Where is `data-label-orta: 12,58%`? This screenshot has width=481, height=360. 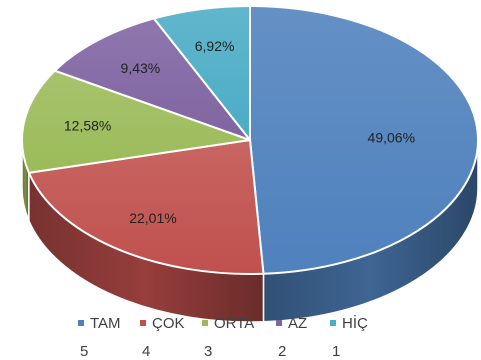 data-label-orta: 12,58% is located at coordinates (87, 126).